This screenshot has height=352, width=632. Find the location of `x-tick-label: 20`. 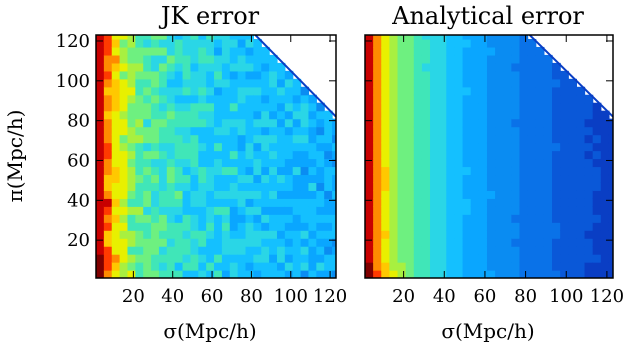

x-tick-label: 20 is located at coordinates (403, 296).